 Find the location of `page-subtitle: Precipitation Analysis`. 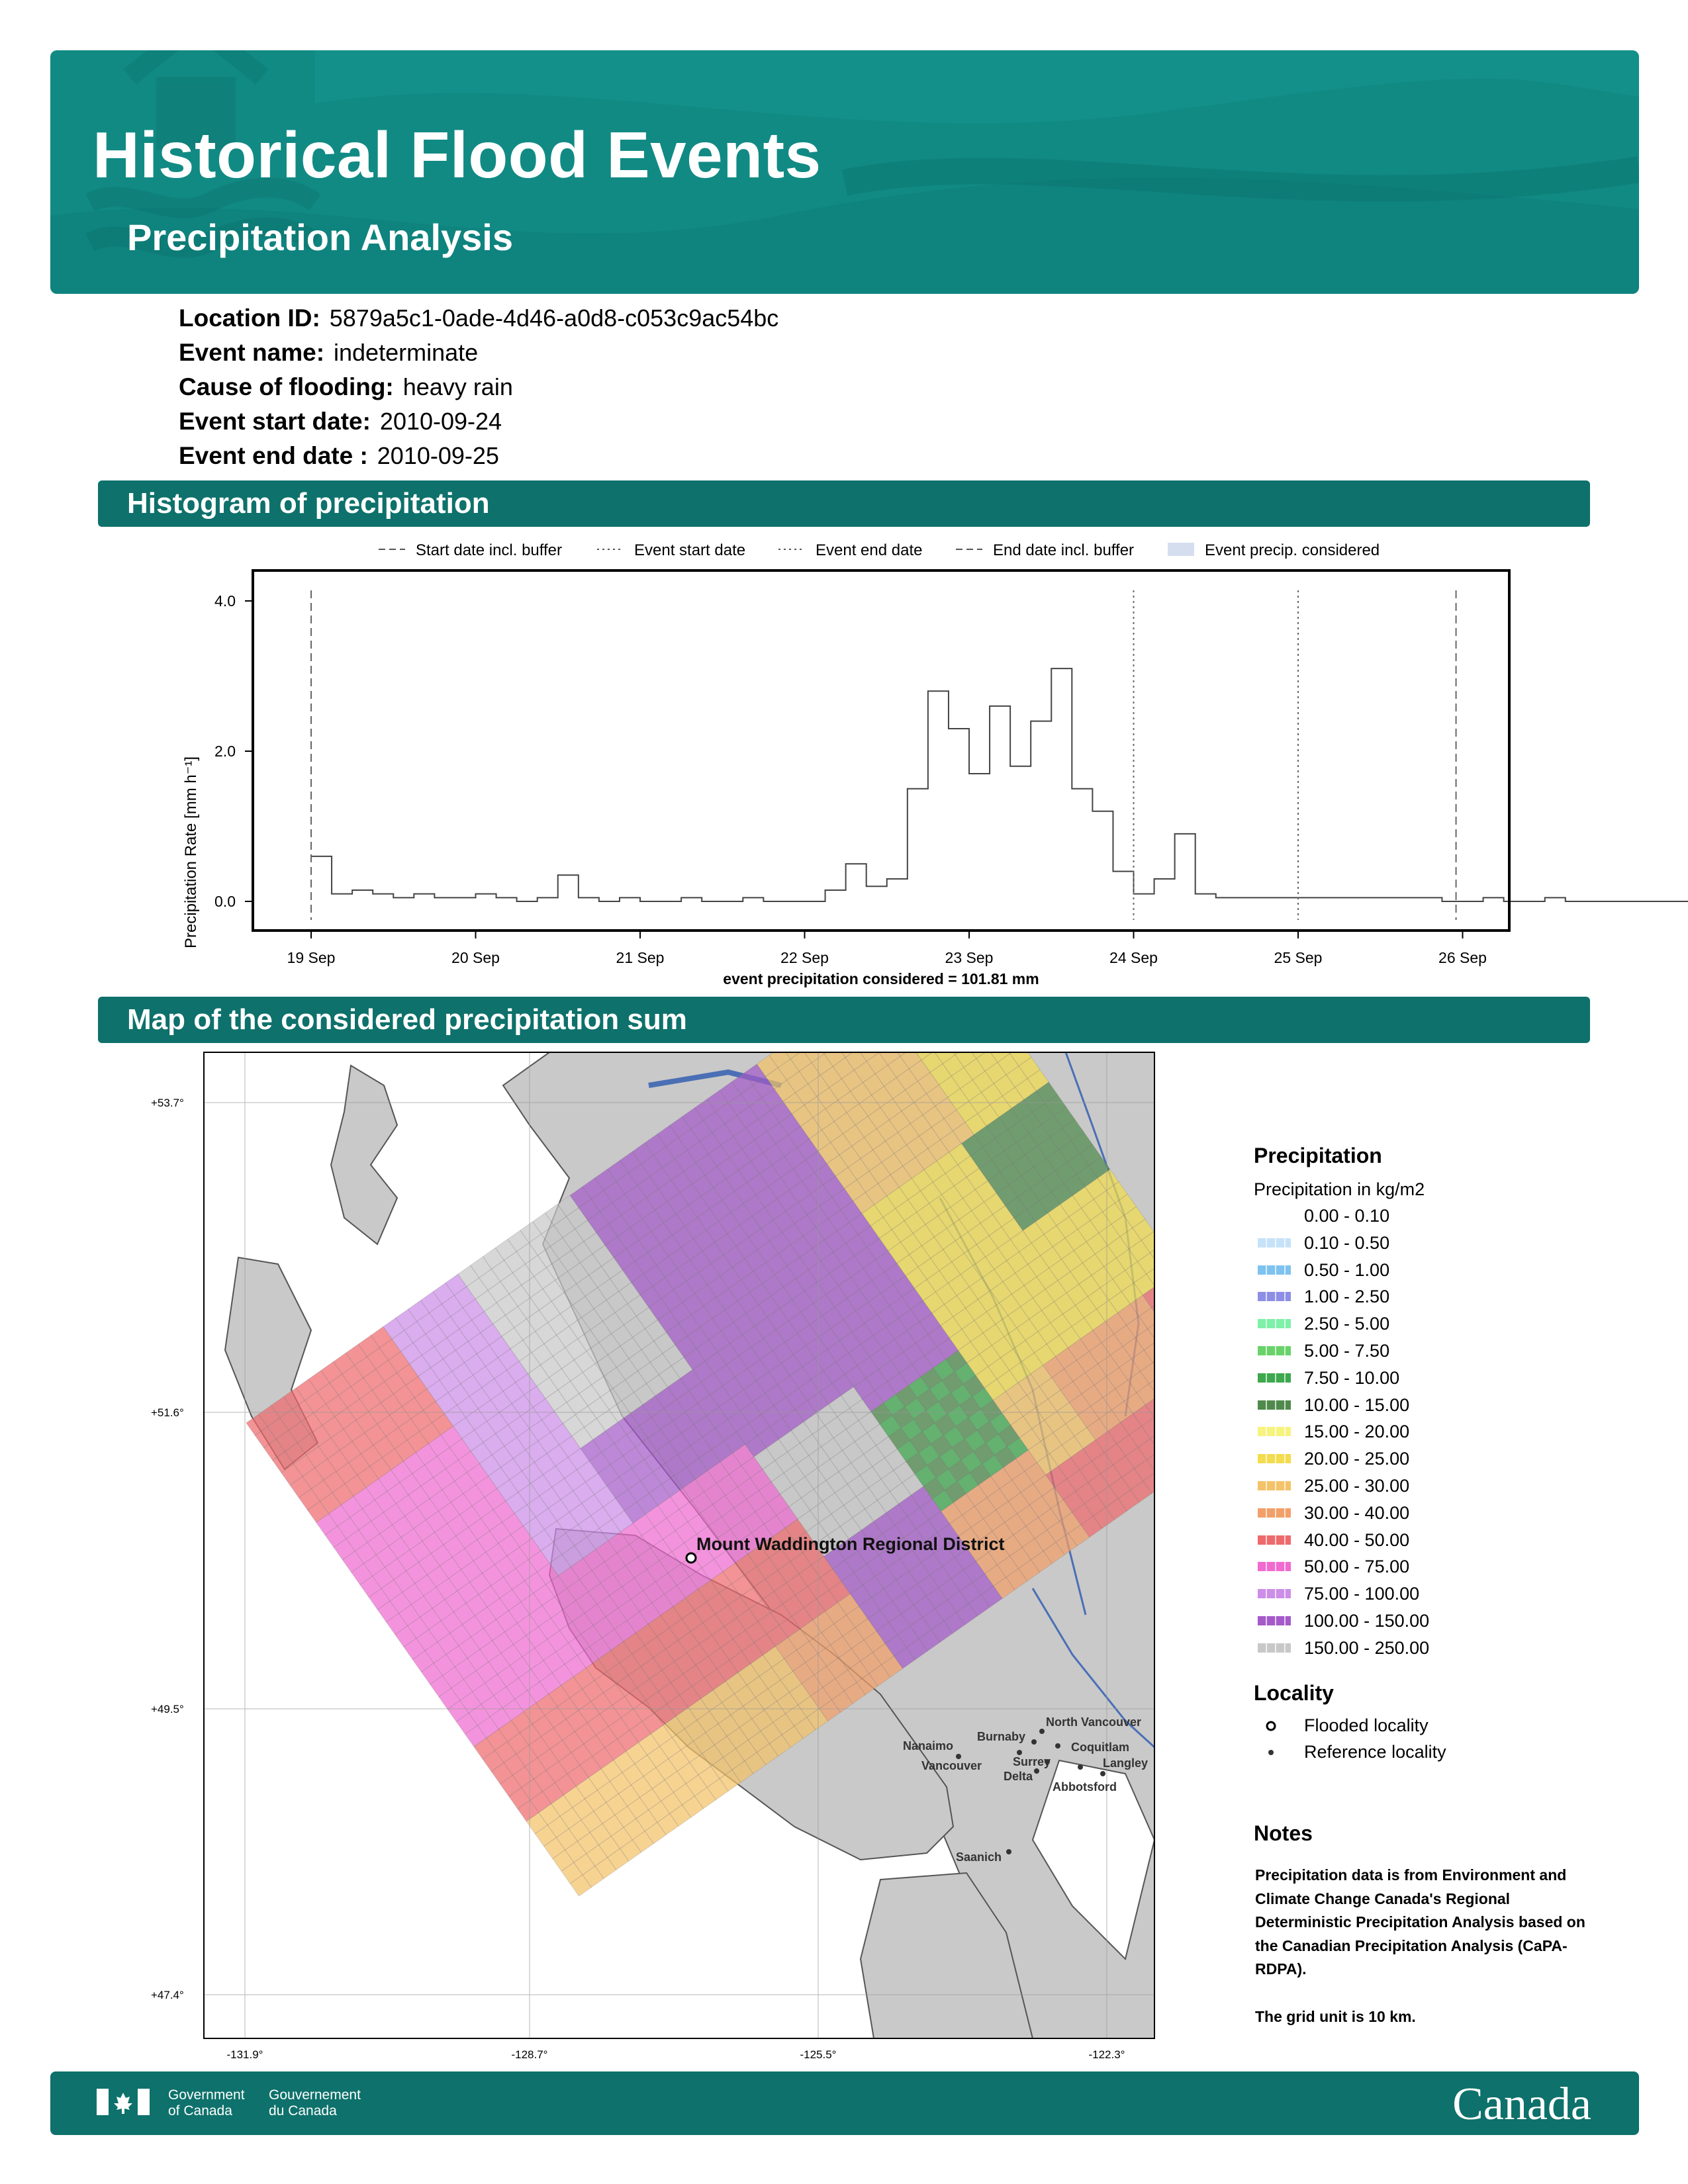

page-subtitle: Precipitation Analysis is located at coordinates (320, 237).